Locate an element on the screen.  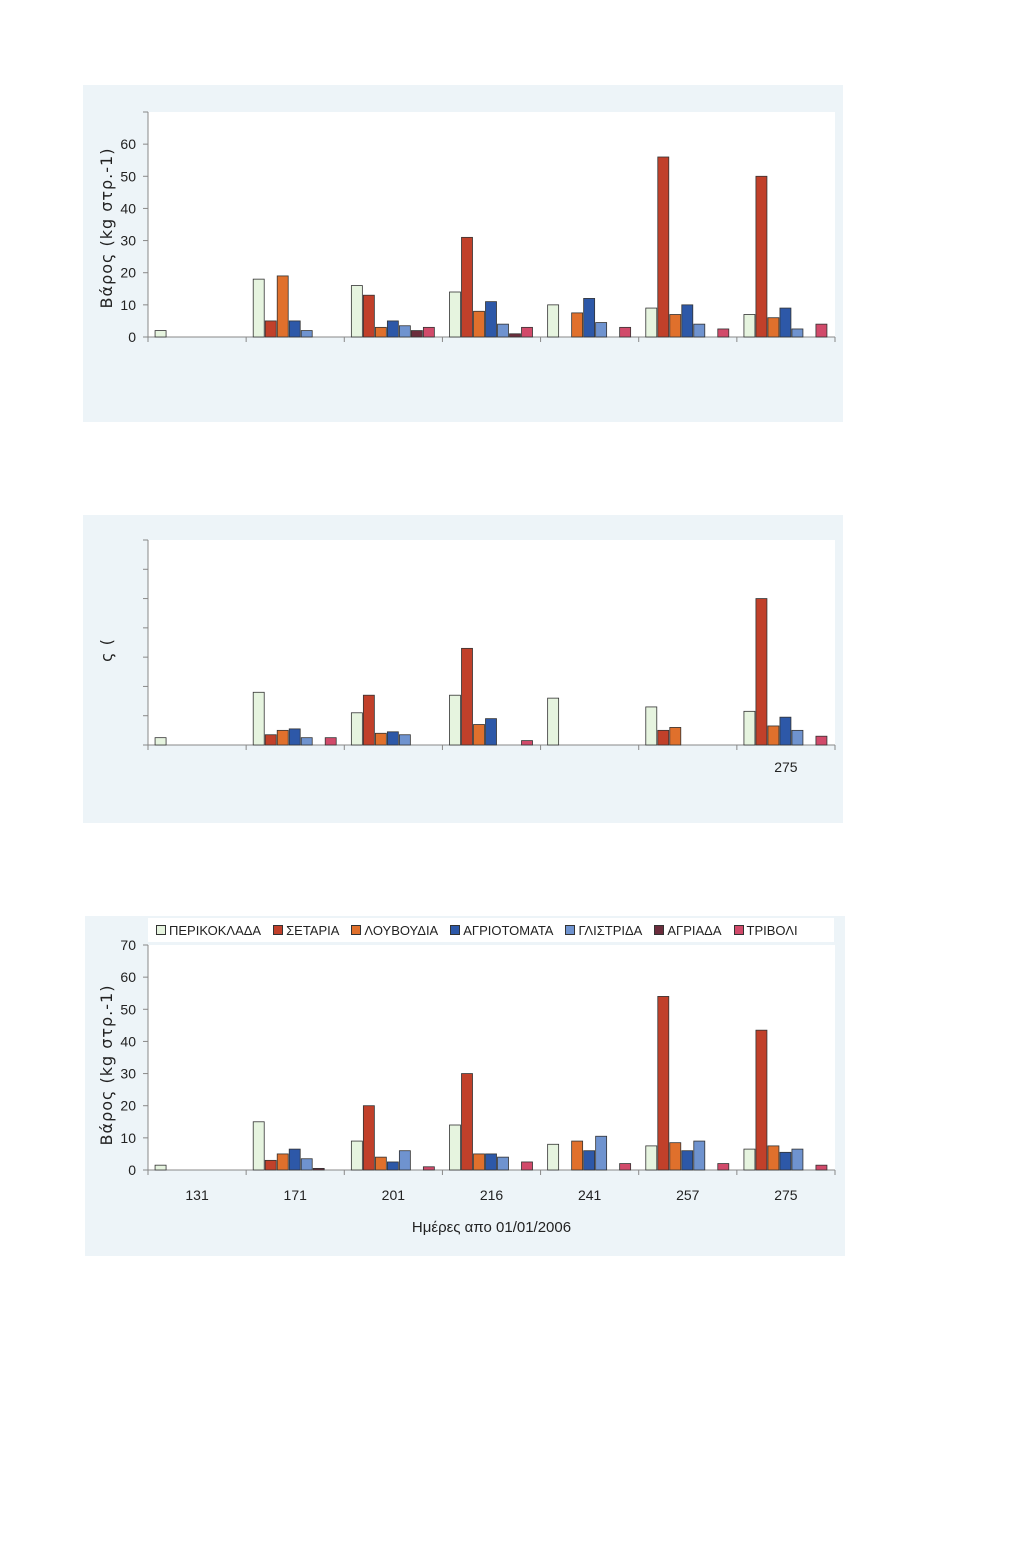
legend-item: ΤΡΙΒΟΛΙ is located at coordinates (765, 930).